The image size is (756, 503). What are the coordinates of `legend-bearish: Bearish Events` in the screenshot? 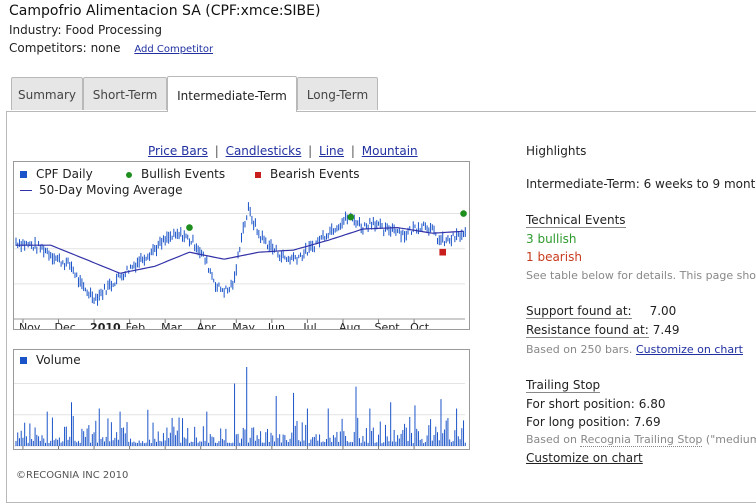 It's located at (307, 174).